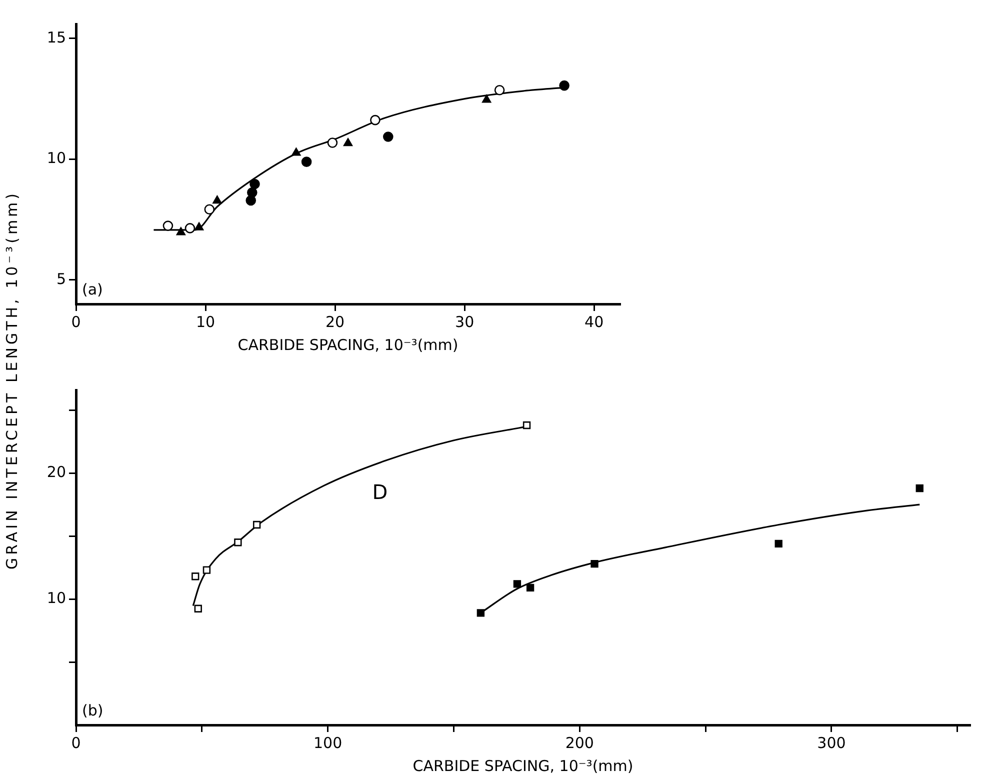  I want to click on y-tick-label: 5, so click(61, 279).